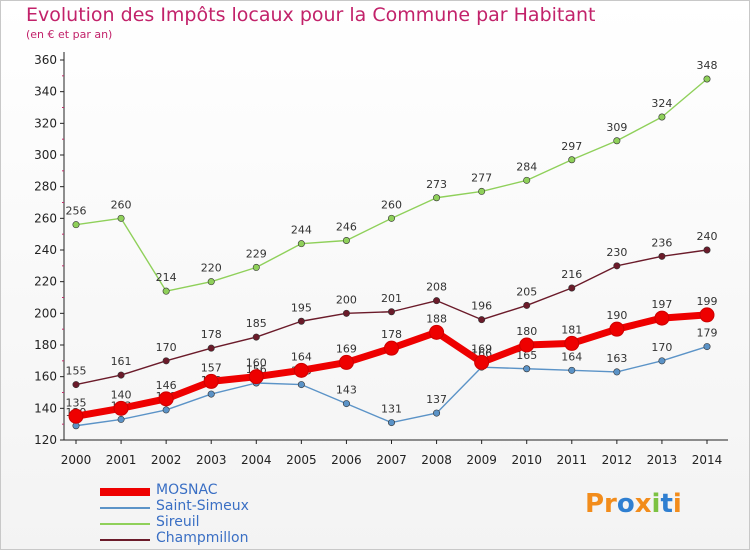 This screenshot has width=750, height=550. What do you see at coordinates (121, 361) in the screenshot?
I see `data-label-champmillon: 161` at bounding box center [121, 361].